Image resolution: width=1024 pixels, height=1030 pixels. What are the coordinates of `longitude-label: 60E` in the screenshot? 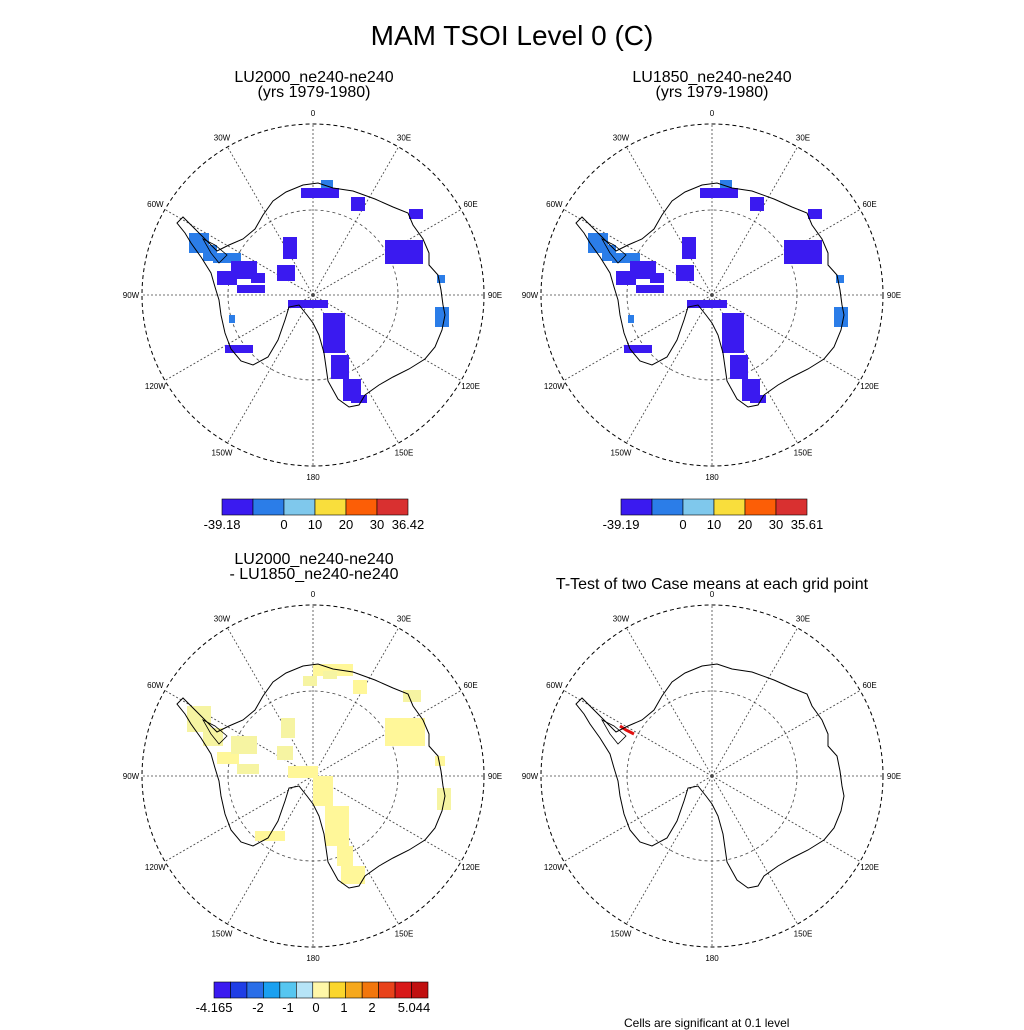 It's located at (869, 204).